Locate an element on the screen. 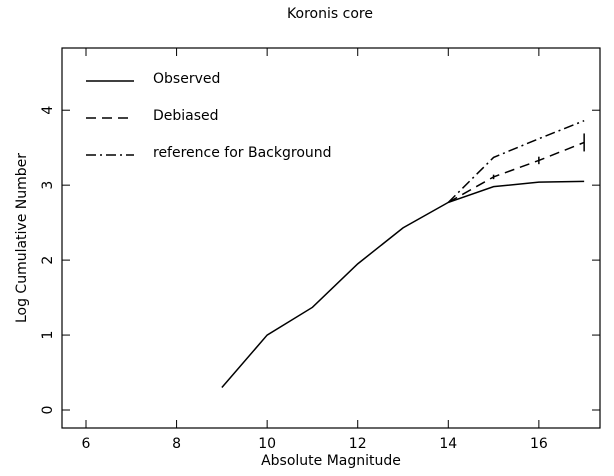 The width and height of the screenshot is (614, 476). chart-title: Koronis core is located at coordinates (330, 14).